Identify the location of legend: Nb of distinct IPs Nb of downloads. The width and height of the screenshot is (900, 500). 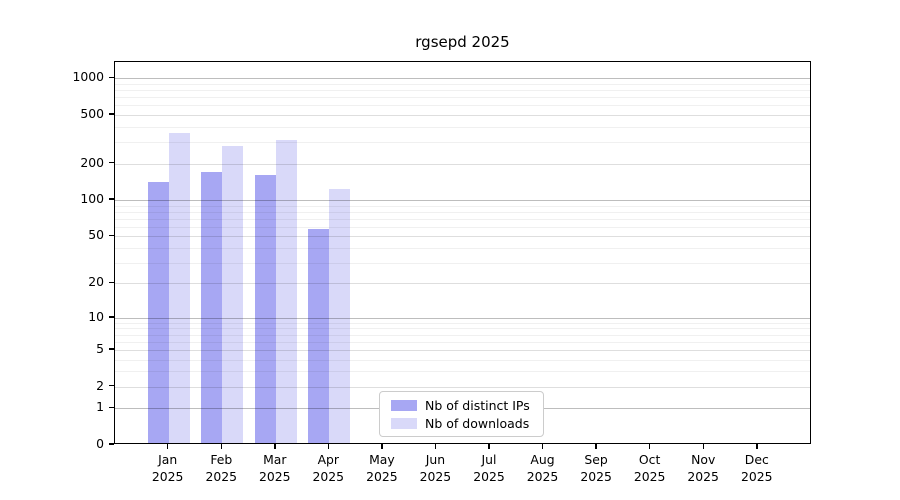
(461, 414).